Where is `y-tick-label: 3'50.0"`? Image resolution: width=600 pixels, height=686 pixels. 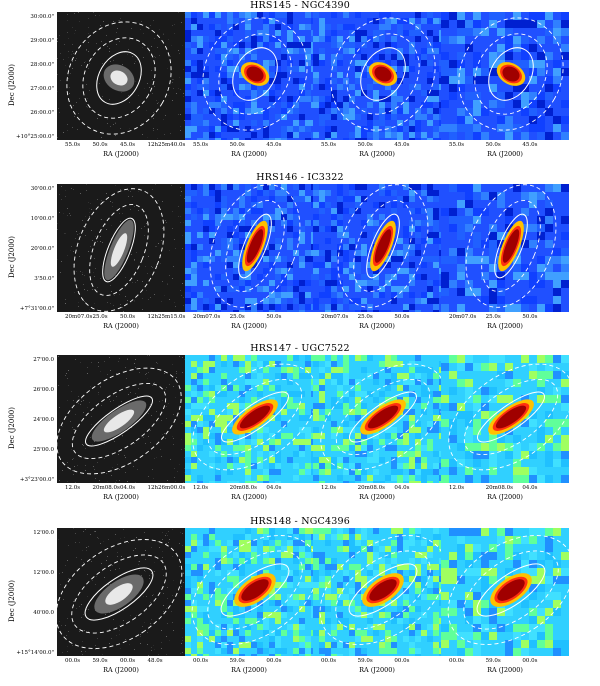 y-tick-label: 3'50.0" is located at coordinates (44, 279).